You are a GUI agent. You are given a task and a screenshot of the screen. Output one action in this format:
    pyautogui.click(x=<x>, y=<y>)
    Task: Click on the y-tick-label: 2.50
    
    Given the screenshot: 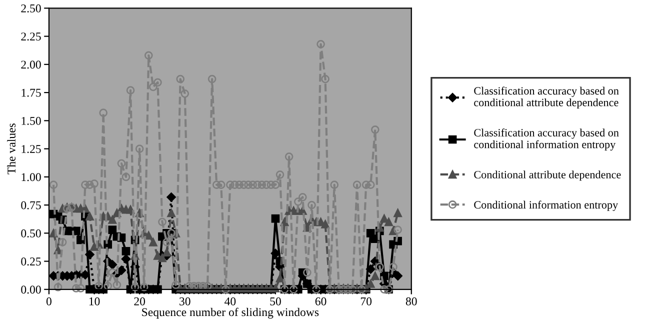 What is the action you would take?
    pyautogui.click(x=31, y=8)
    